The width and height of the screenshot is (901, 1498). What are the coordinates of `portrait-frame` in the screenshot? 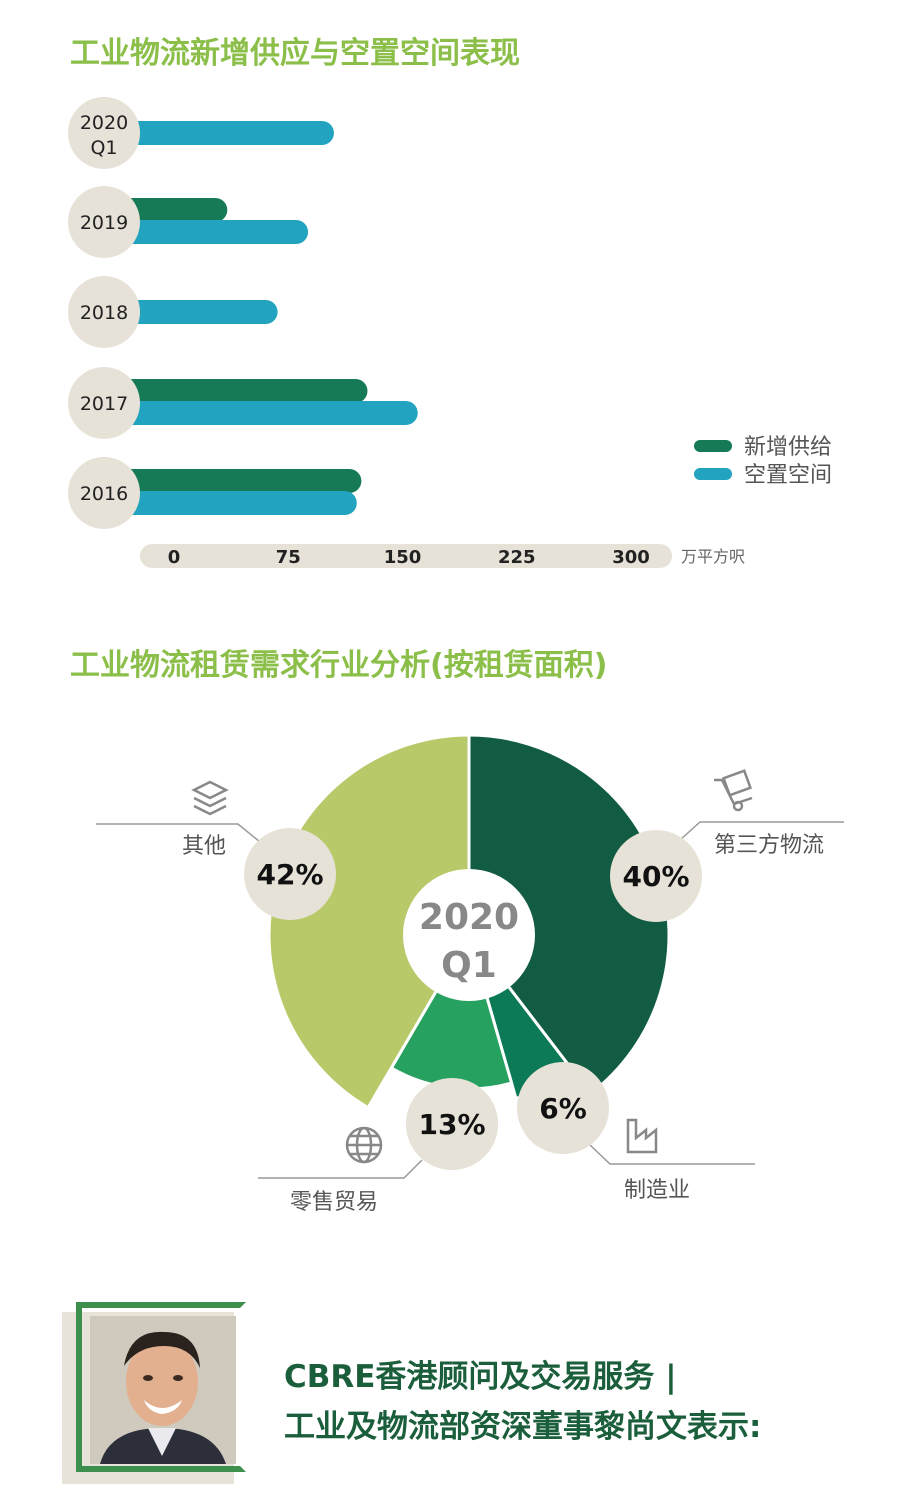 It's located at (161, 1387).